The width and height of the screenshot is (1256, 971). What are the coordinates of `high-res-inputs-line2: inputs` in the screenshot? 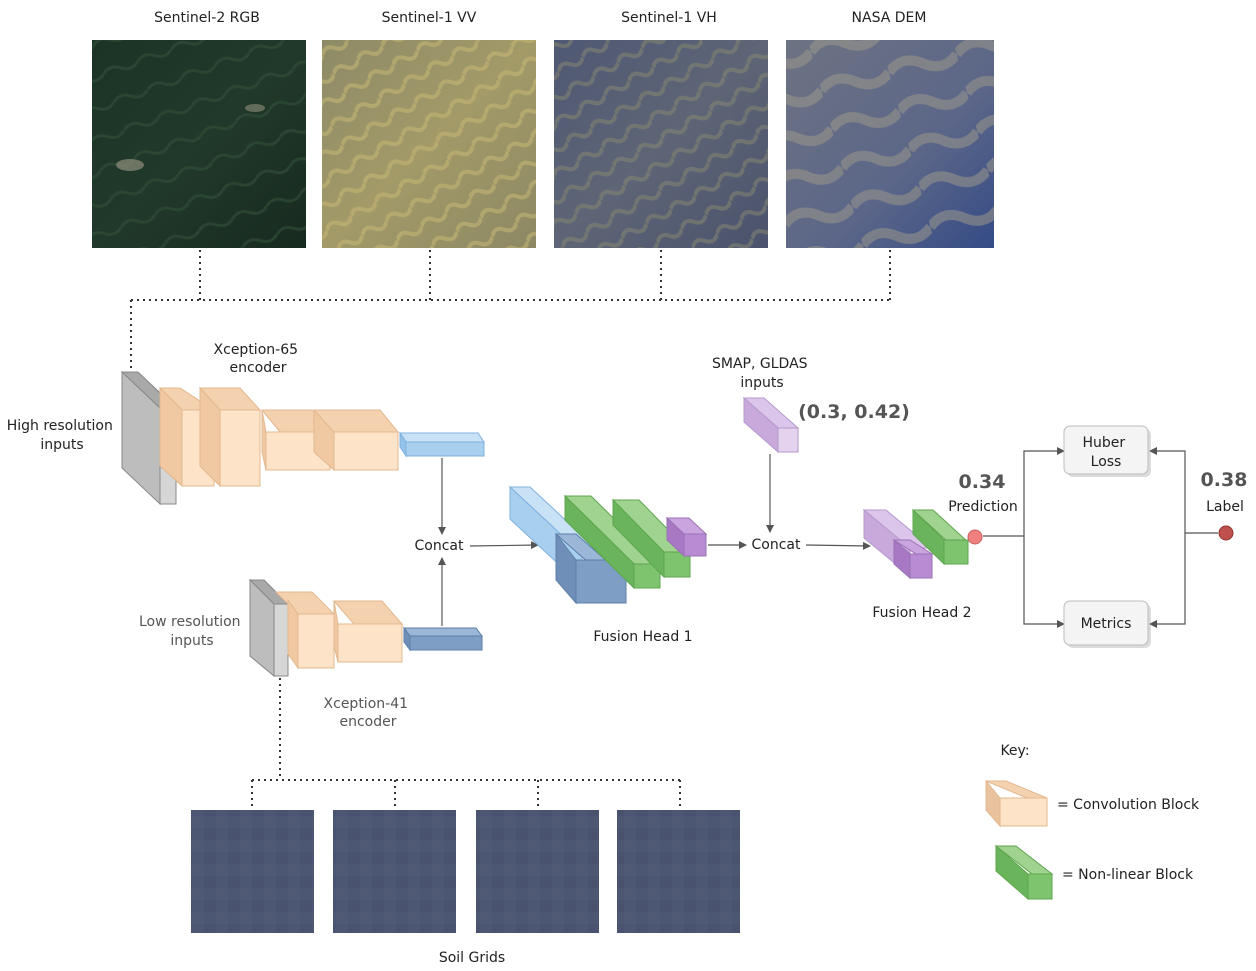 It's located at (61, 445).